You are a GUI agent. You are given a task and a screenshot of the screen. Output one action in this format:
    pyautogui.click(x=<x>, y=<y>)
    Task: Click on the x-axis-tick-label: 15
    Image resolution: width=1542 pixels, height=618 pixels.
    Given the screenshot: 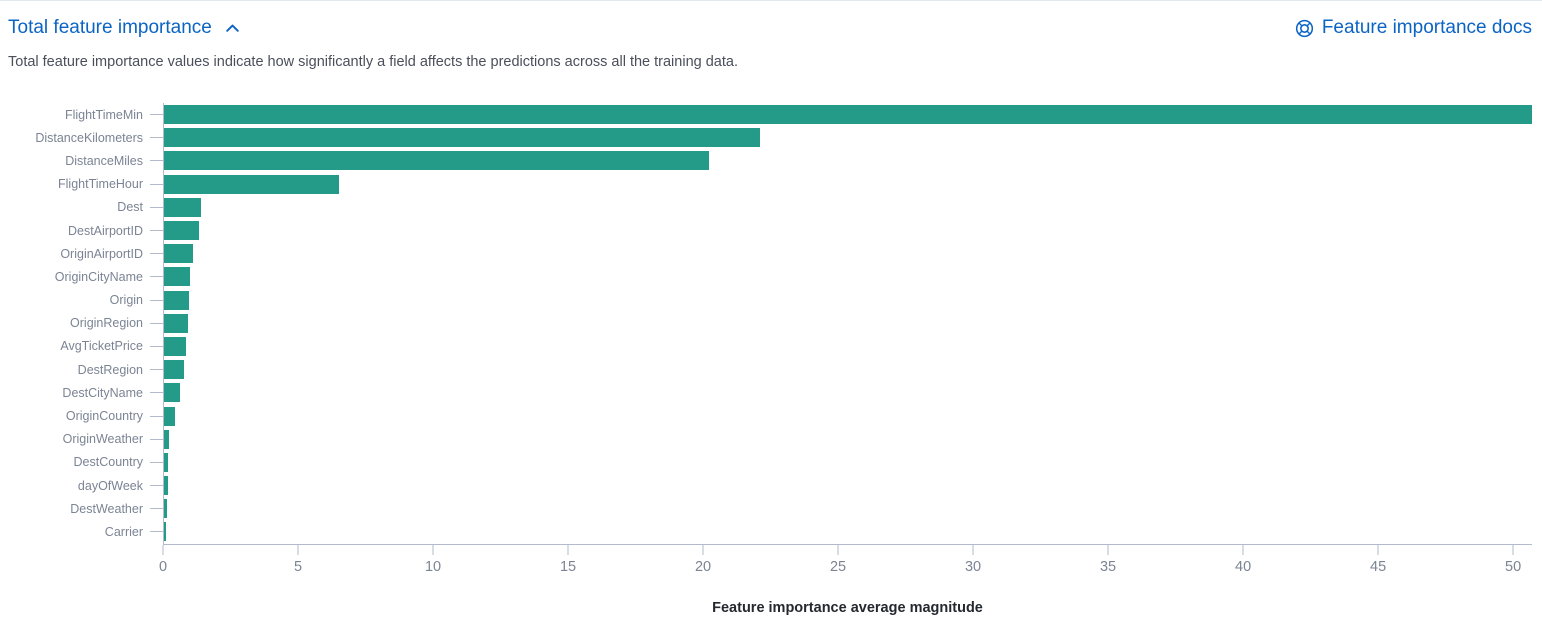 What is the action you would take?
    pyautogui.click(x=568, y=566)
    